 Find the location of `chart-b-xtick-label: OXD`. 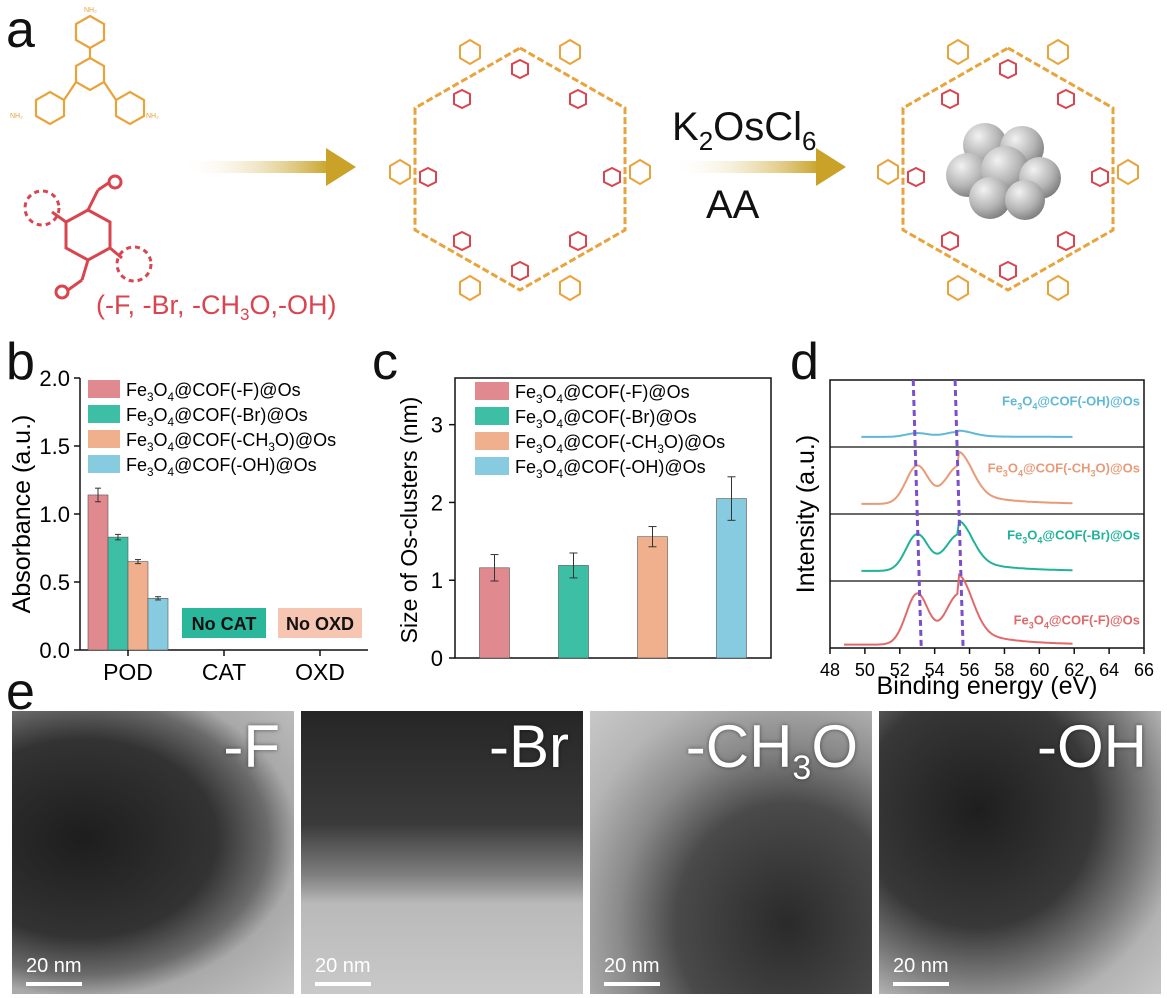

chart-b-xtick-label: OXD is located at coordinates (320, 672).